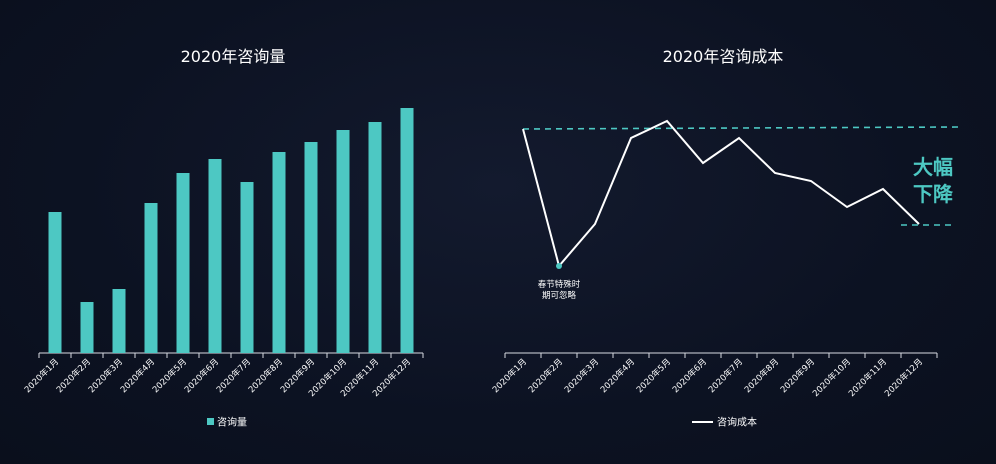 Image resolution: width=996 pixels, height=464 pixels. Describe the element at coordinates (797, 375) in the screenshot. I see `line-x-tick-label-9: 2020年9月` at that location.